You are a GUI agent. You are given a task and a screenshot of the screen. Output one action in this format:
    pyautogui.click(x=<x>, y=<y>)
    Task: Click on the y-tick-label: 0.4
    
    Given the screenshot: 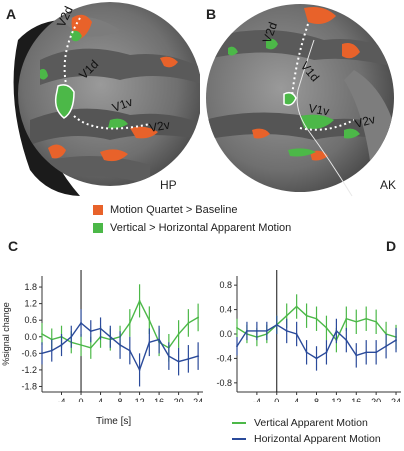 What is the action you would take?
    pyautogui.click(x=225, y=310)
    